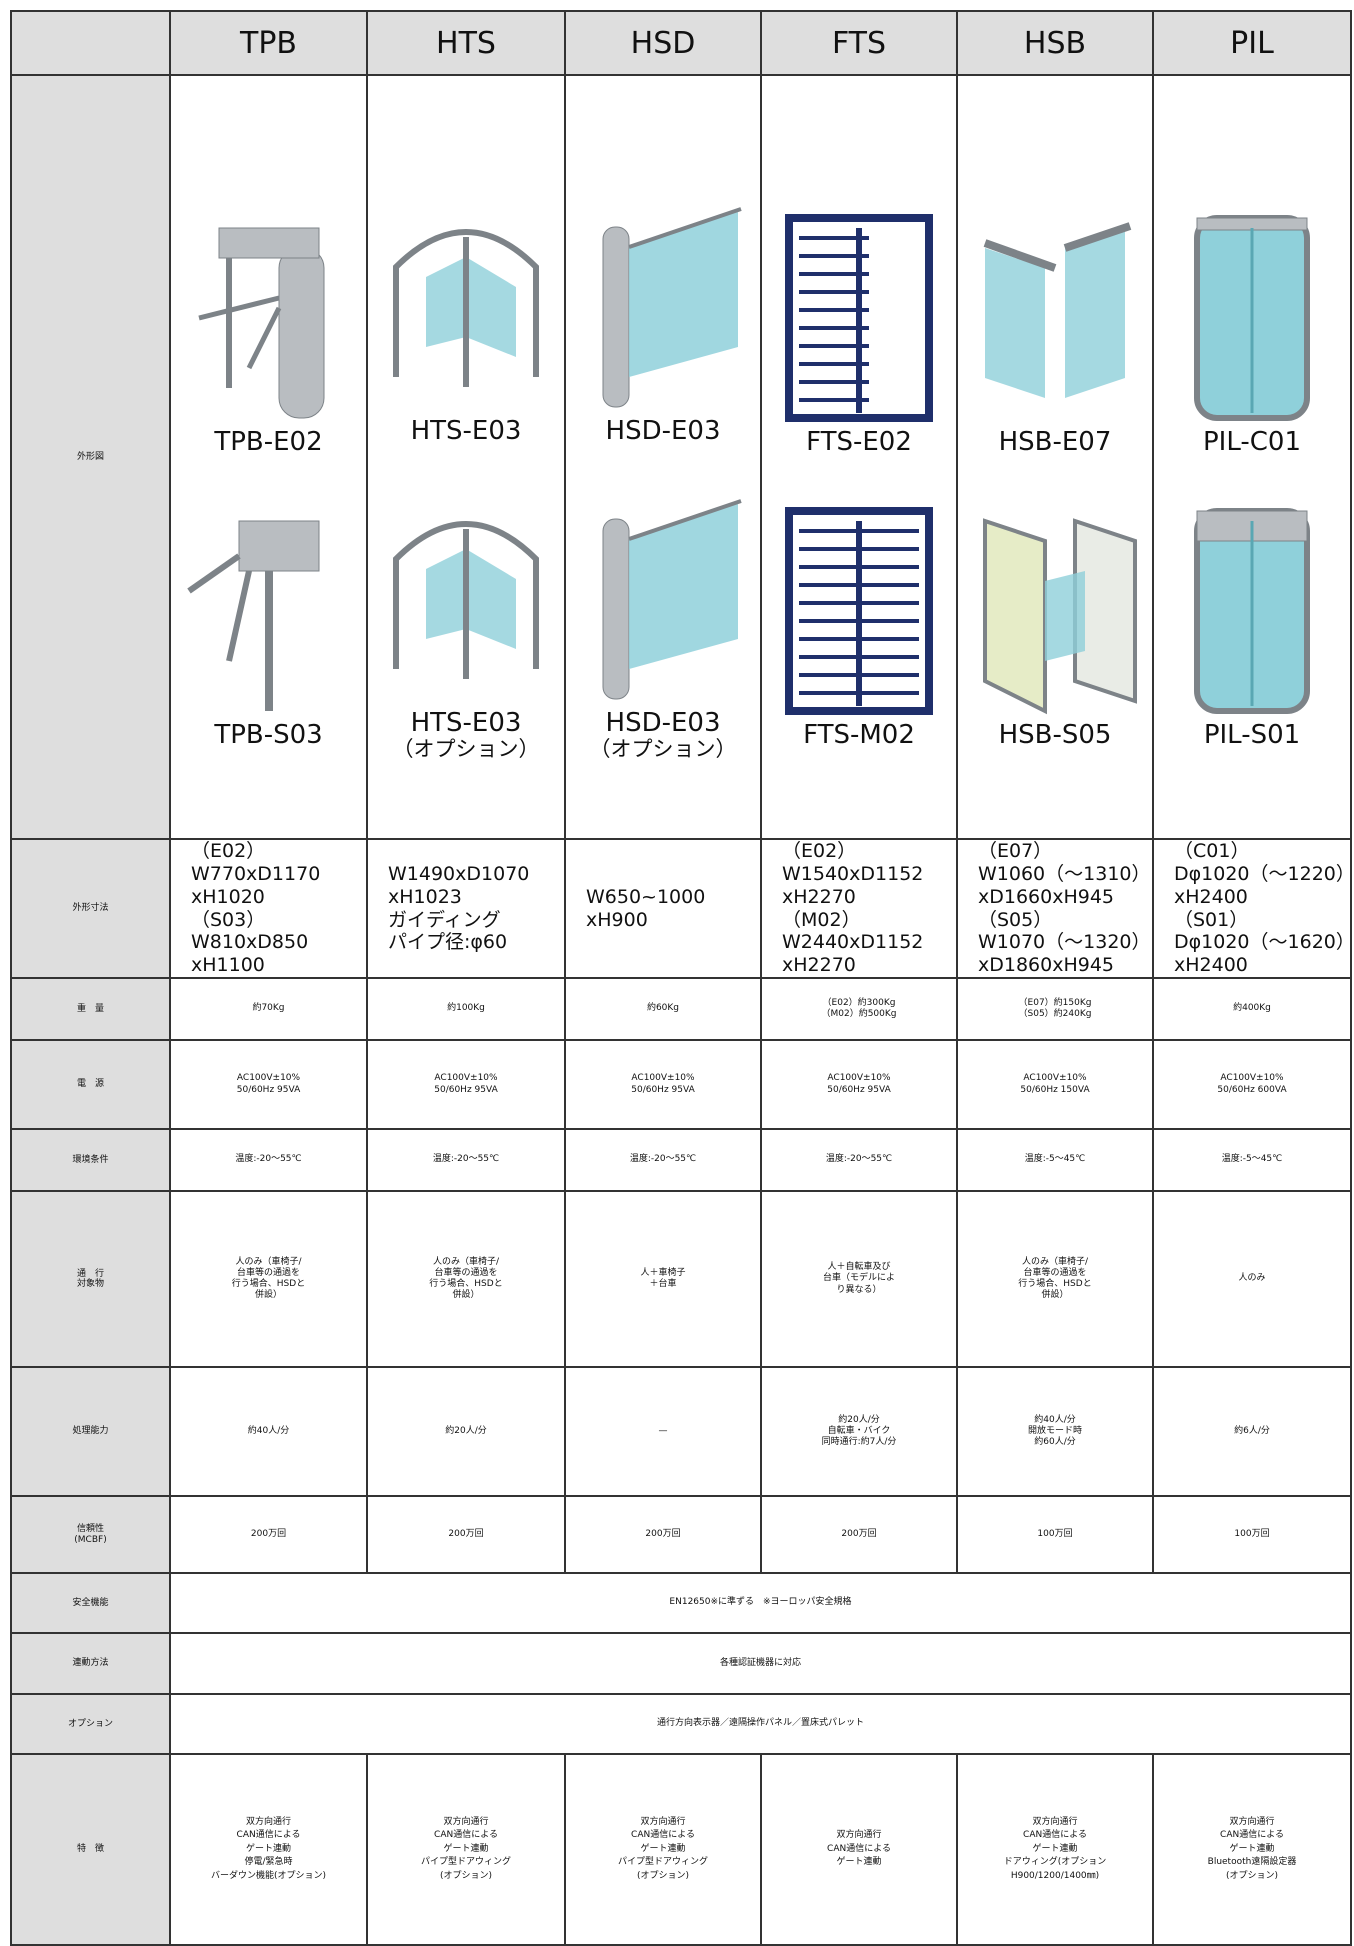  Describe the element at coordinates (760, 1662) in the screenshot. I see `cell-text: 各種認証機器に対応` at that location.